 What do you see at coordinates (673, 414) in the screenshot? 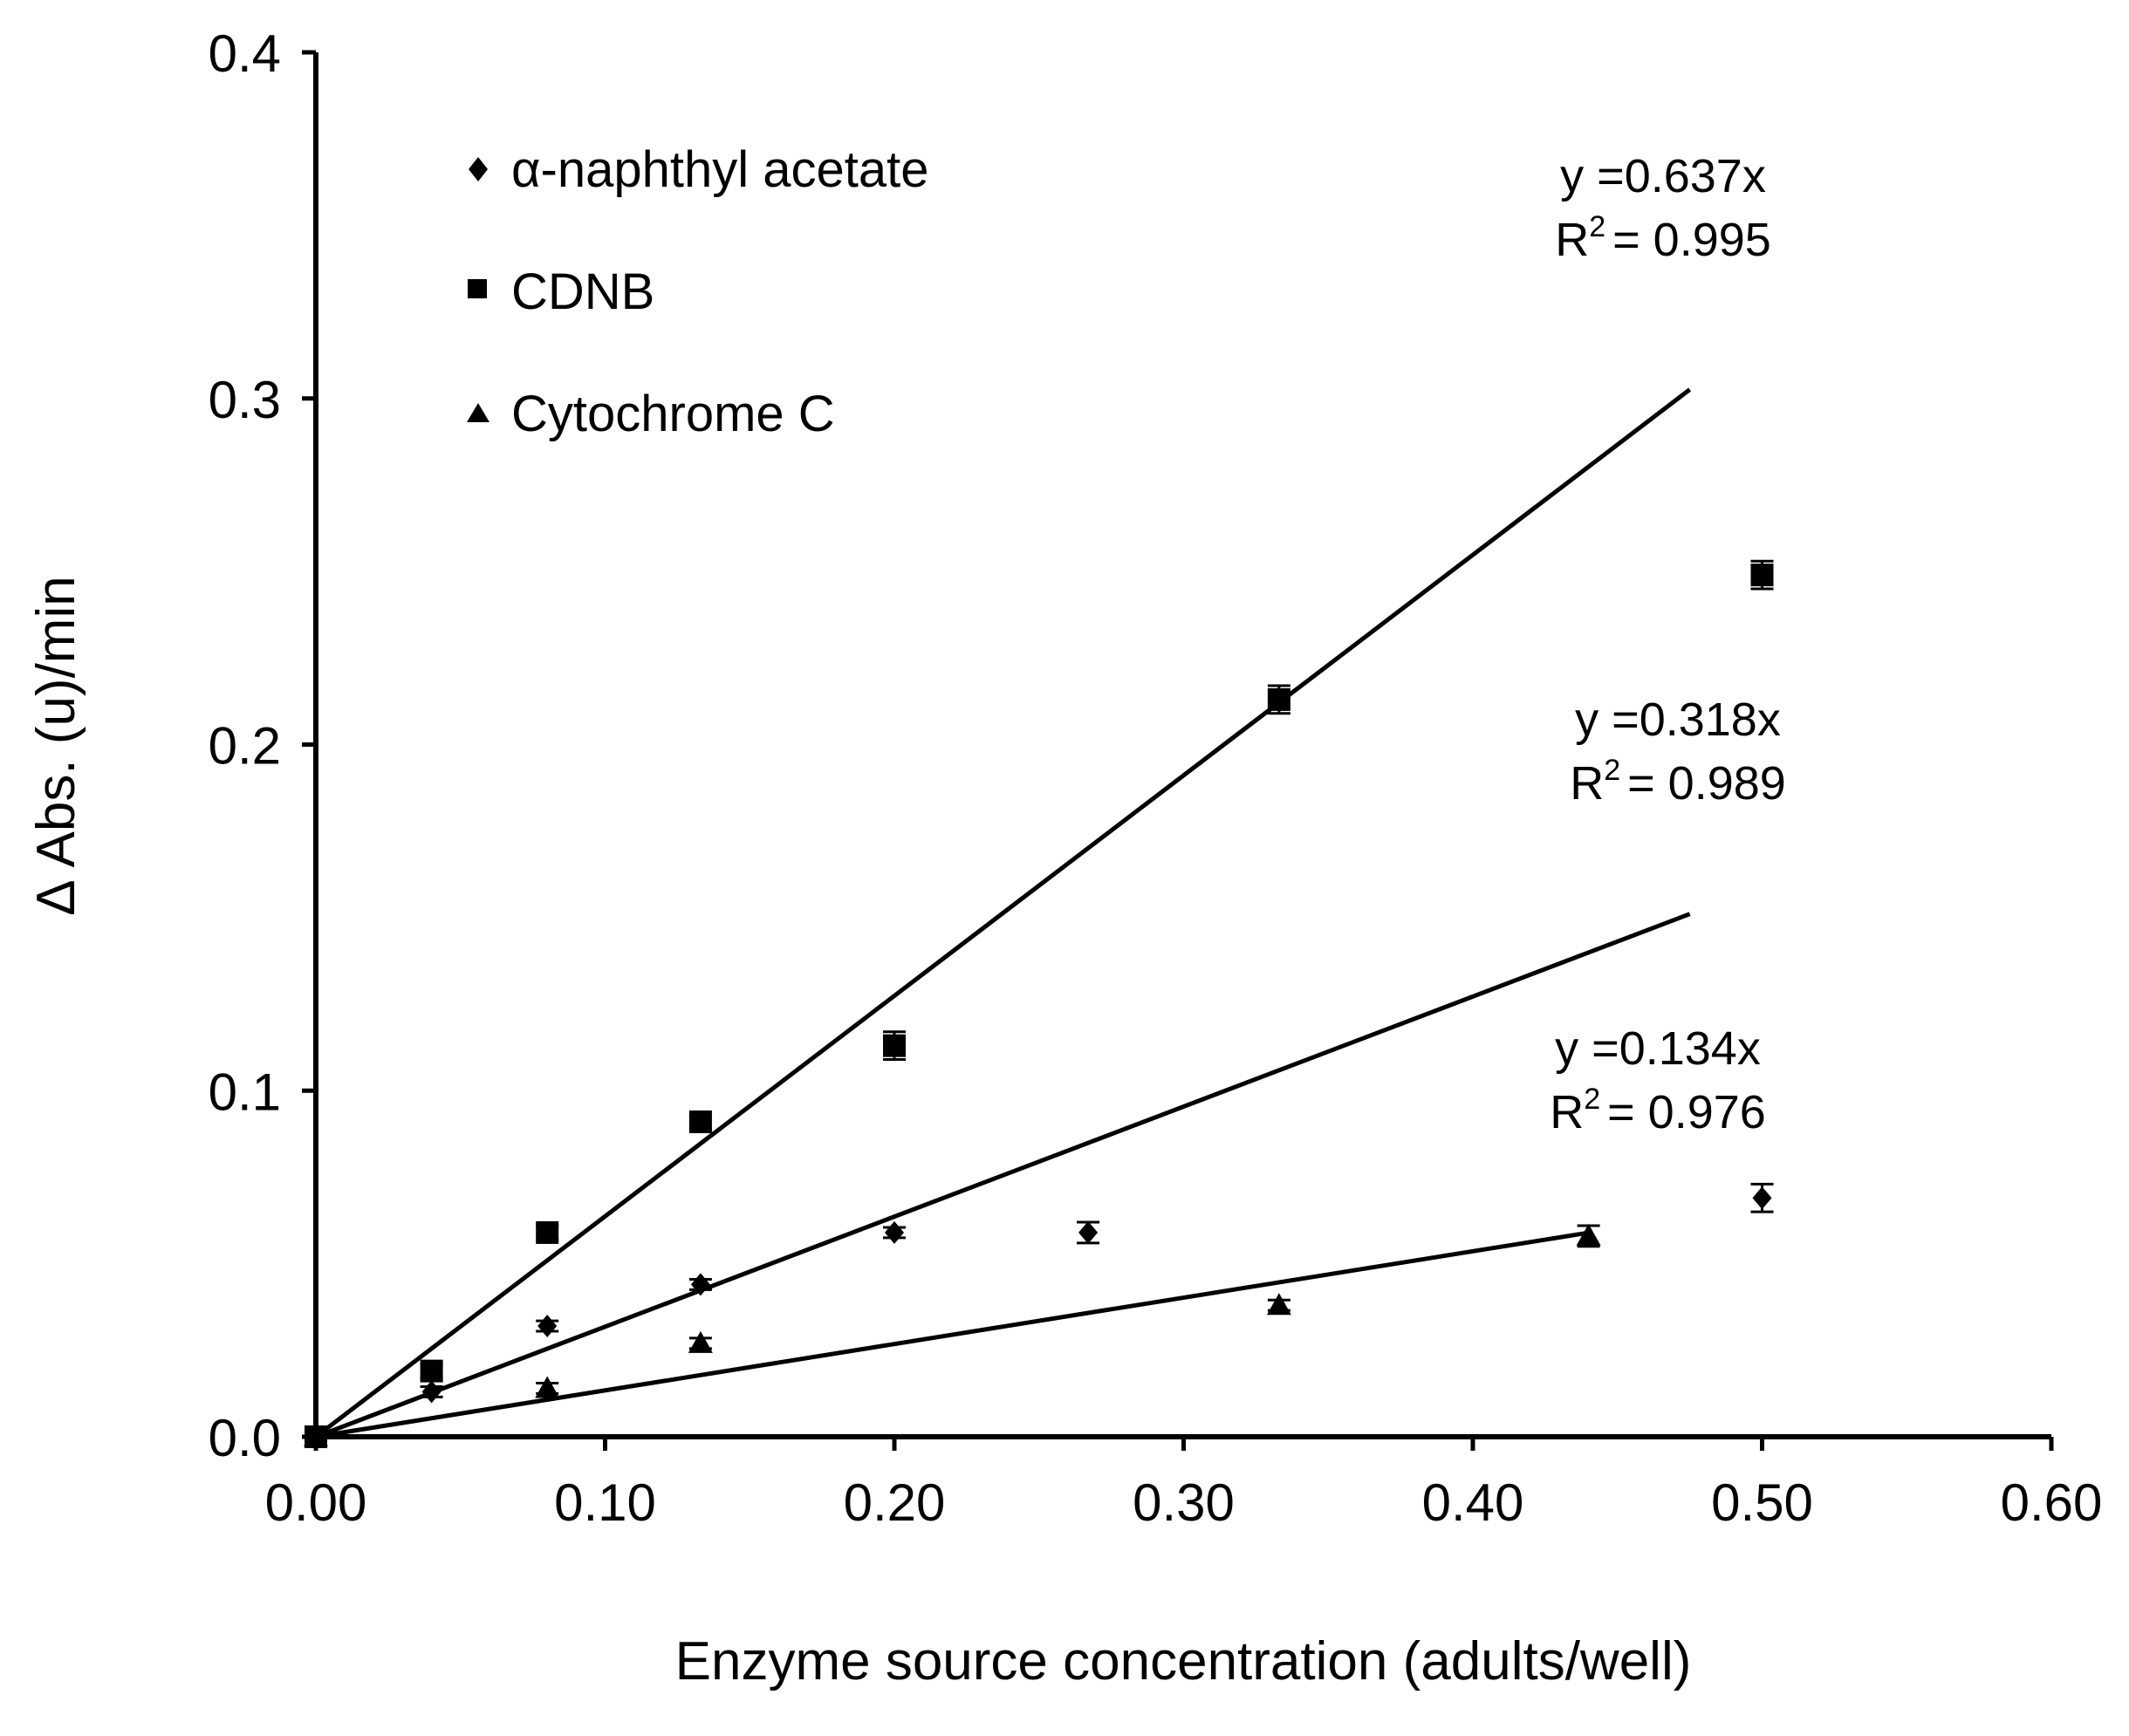
I see `legend-label: Cytochrome C` at bounding box center [673, 414].